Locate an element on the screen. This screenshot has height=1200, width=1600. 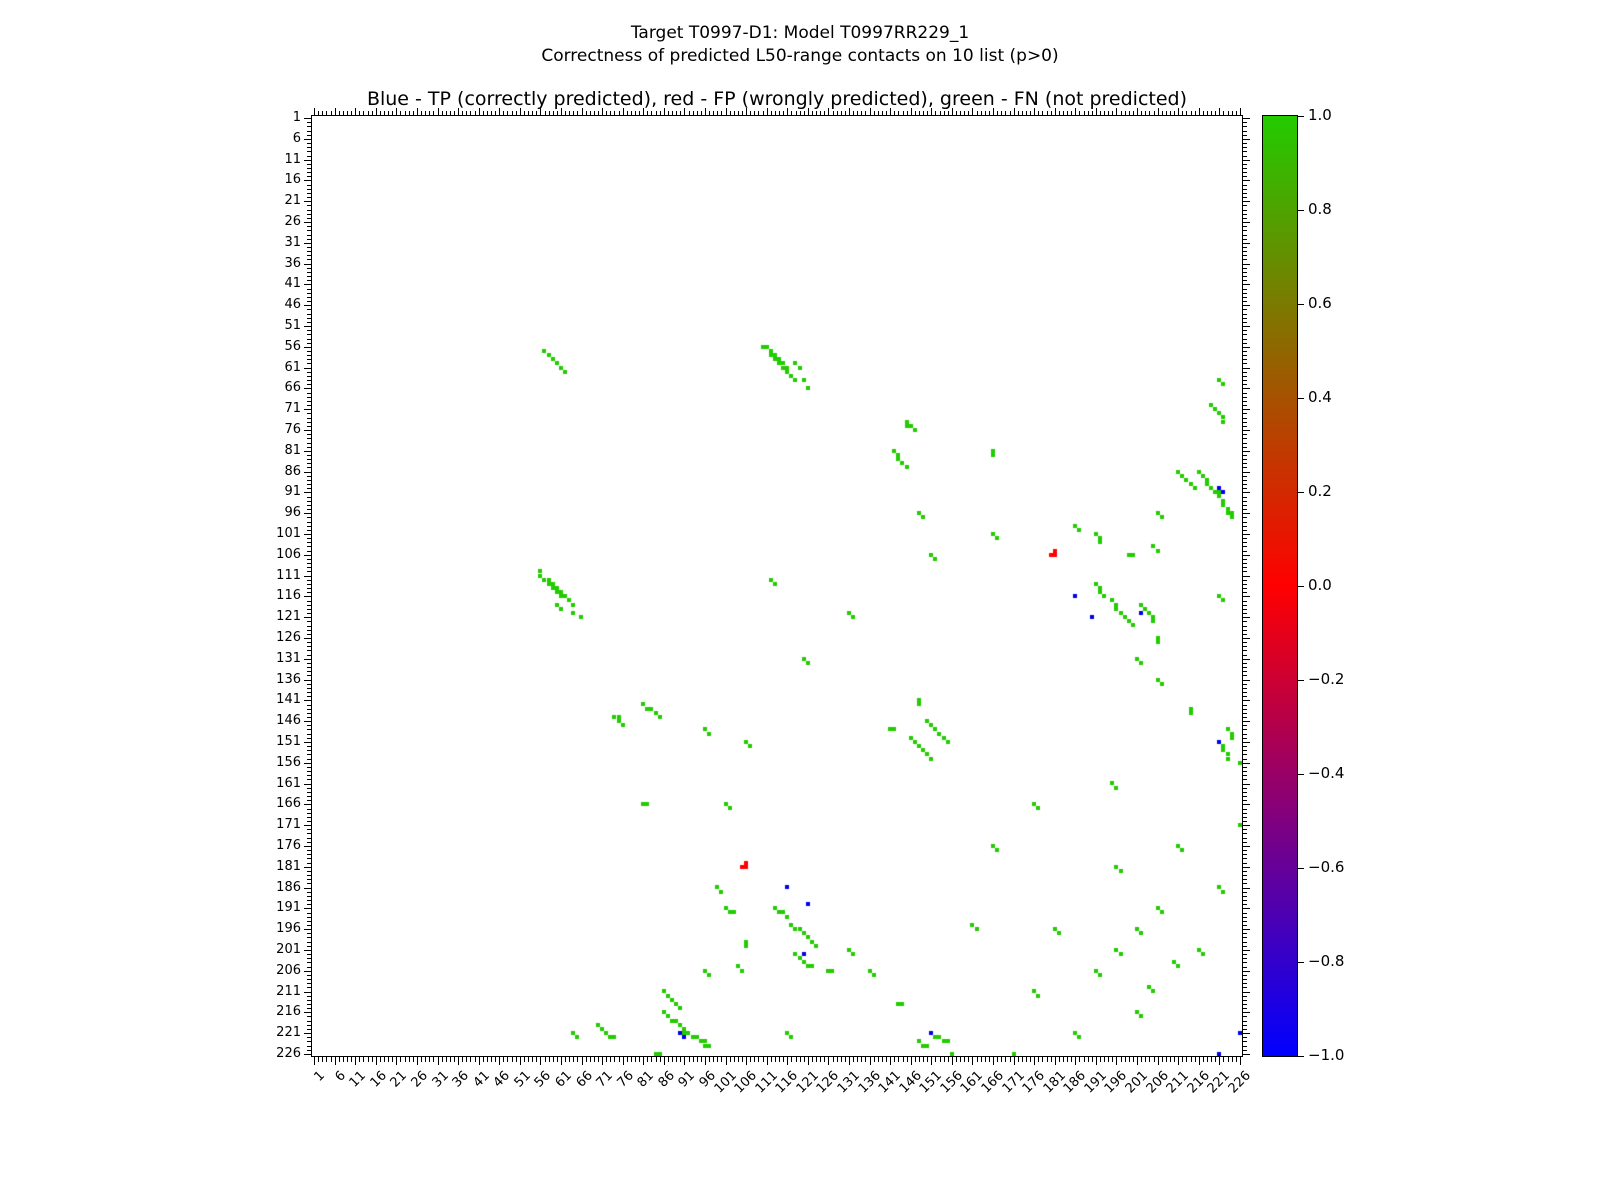
y-tick-label: 201 is located at coordinates (288, 949).